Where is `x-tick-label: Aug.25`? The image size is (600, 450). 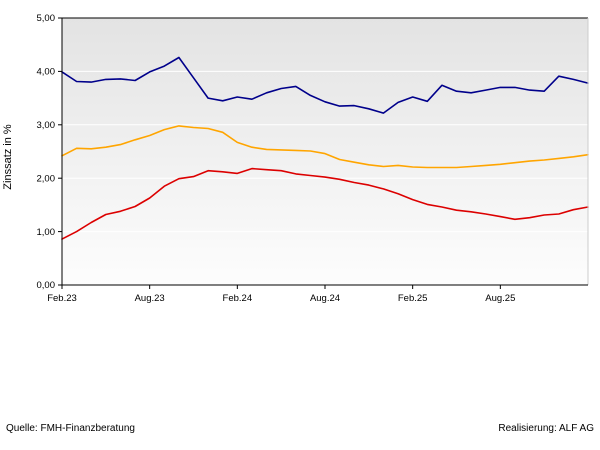 x-tick-label: Aug.25 is located at coordinates (500, 298).